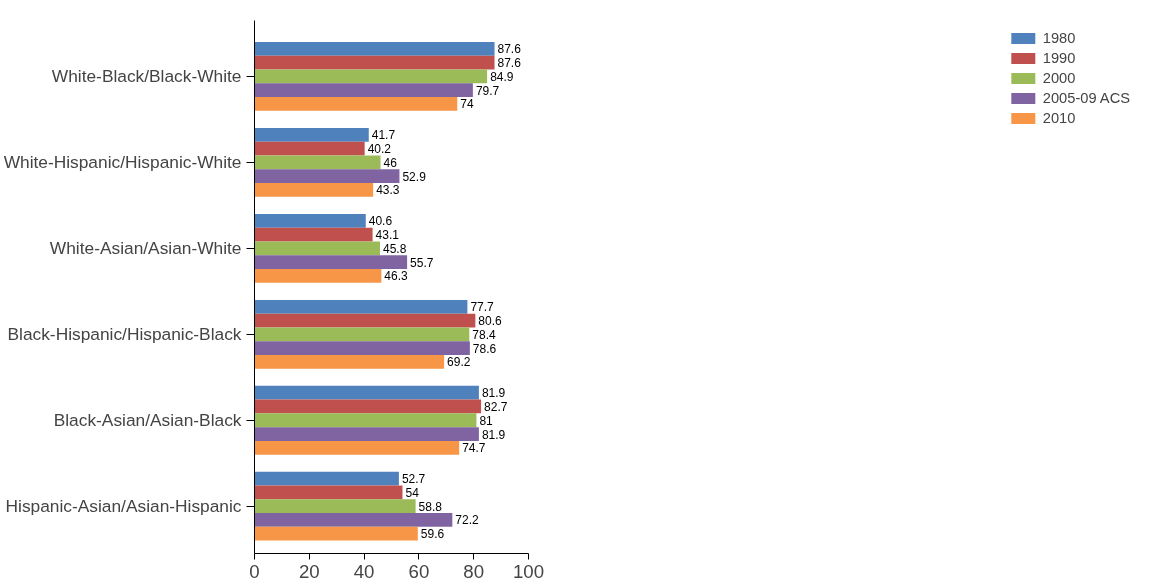  What do you see at coordinates (459, 362) in the screenshot?
I see `data-label: 69.2` at bounding box center [459, 362].